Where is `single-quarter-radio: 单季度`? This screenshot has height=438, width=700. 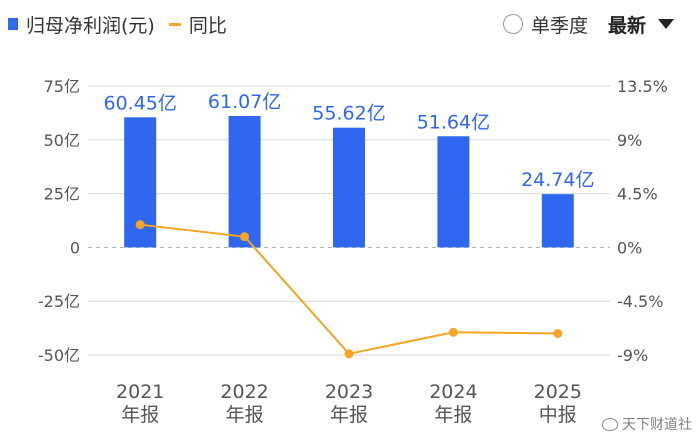 single-quarter-radio: 单季度 is located at coordinates (545, 24).